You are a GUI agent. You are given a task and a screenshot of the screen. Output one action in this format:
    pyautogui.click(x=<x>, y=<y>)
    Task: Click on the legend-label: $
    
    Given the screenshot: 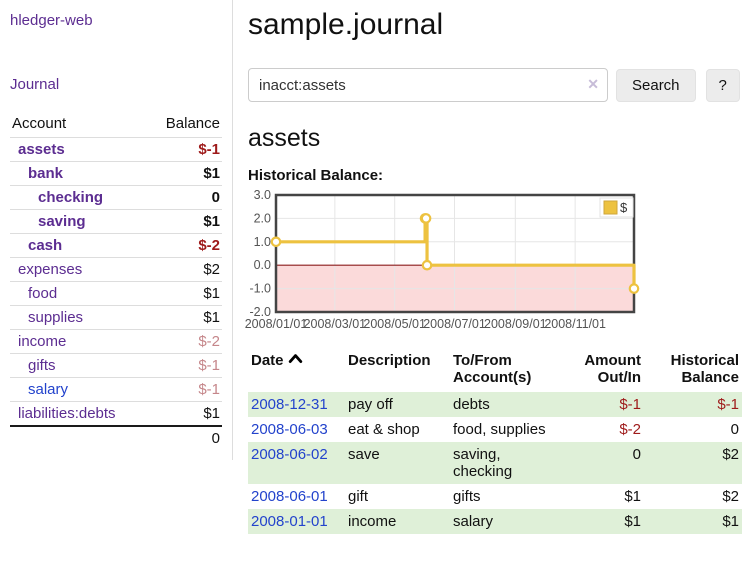 What is the action you would take?
    pyautogui.click(x=624, y=207)
    